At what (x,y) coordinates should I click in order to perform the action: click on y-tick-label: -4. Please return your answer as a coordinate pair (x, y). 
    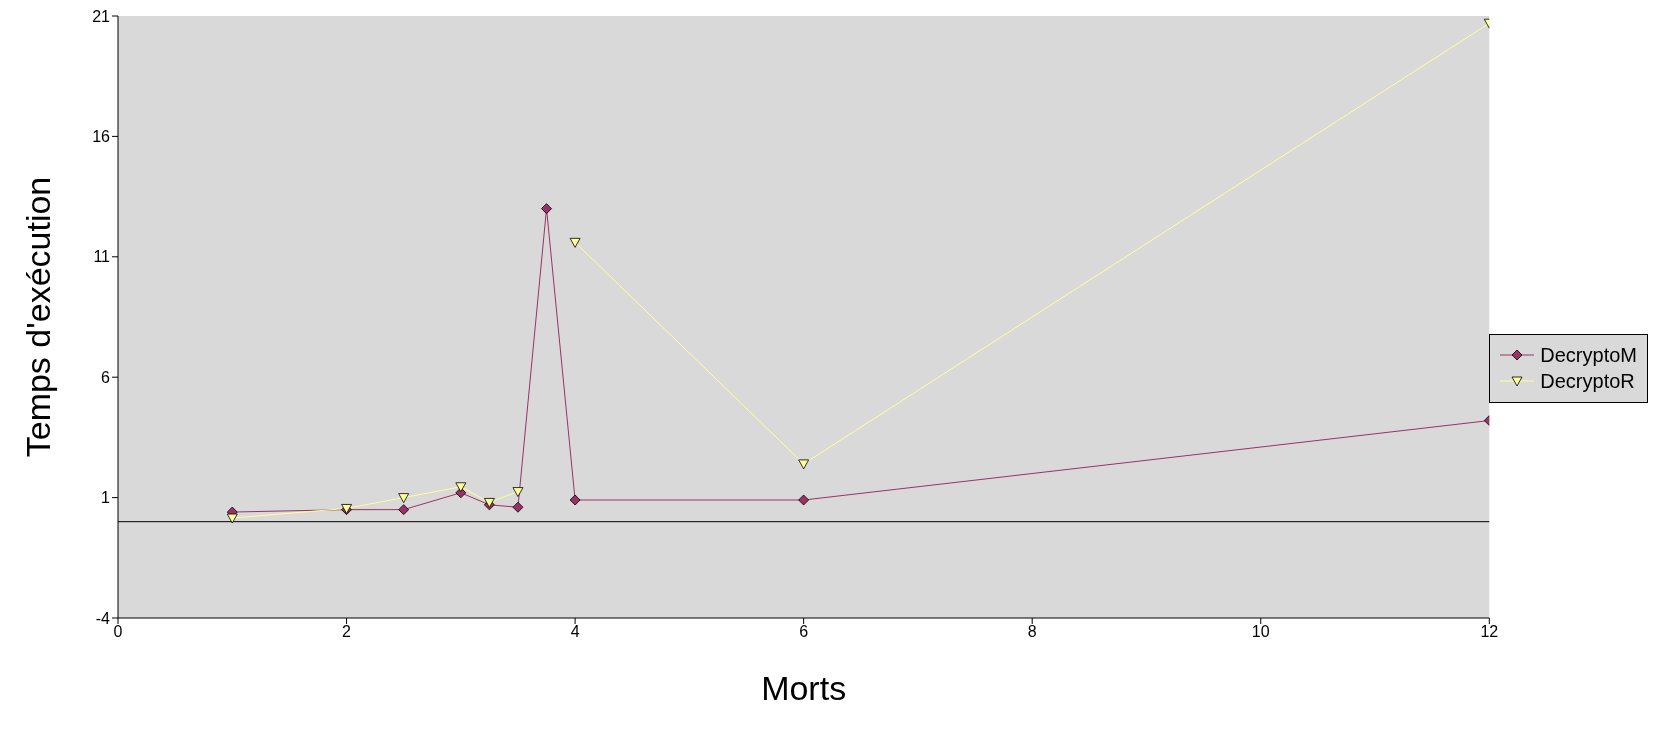
    Looking at the image, I should click on (103, 618).